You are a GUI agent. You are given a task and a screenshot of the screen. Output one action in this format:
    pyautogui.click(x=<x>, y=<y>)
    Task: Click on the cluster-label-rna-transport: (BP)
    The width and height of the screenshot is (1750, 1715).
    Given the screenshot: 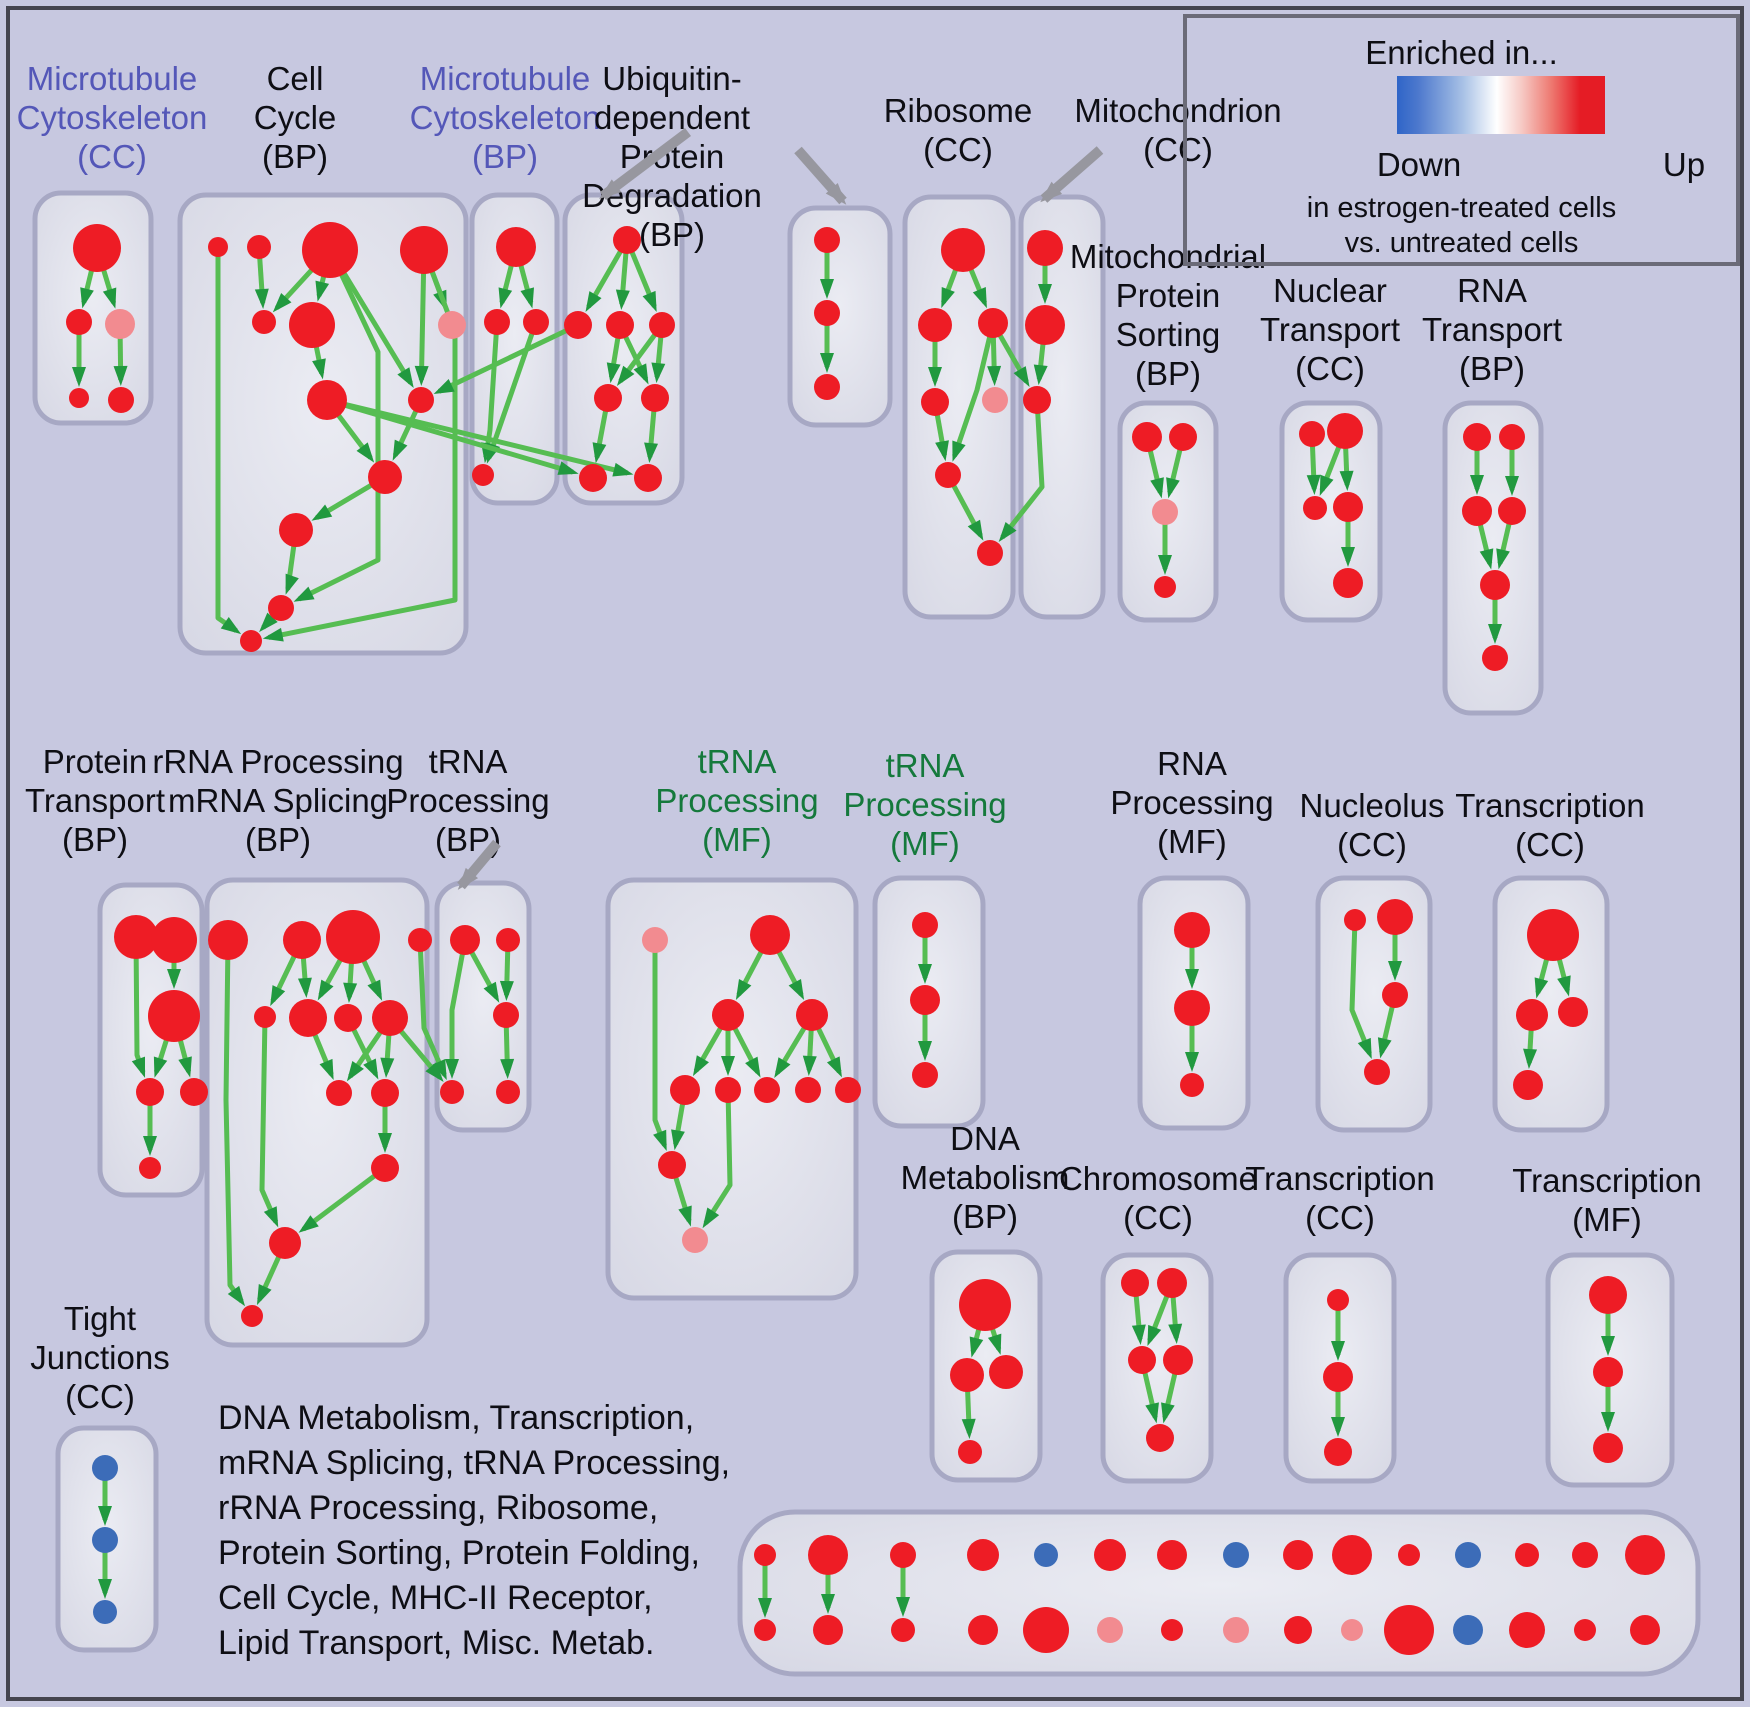 What is the action you would take?
    pyautogui.click(x=1492, y=368)
    